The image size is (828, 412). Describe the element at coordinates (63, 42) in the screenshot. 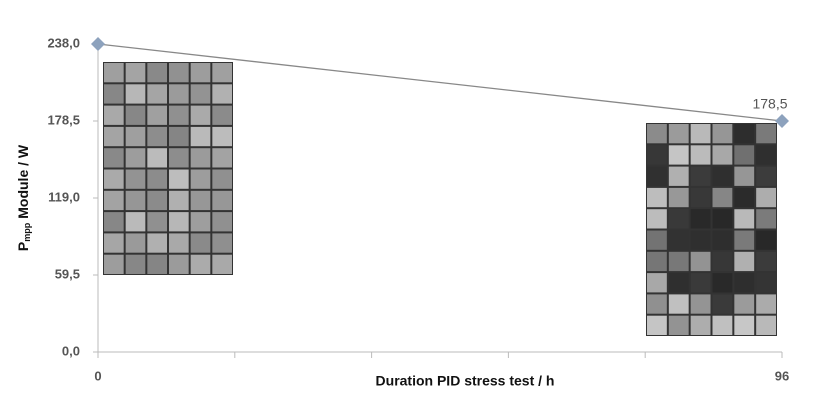

I see `y-tick-label: 238,0` at that location.